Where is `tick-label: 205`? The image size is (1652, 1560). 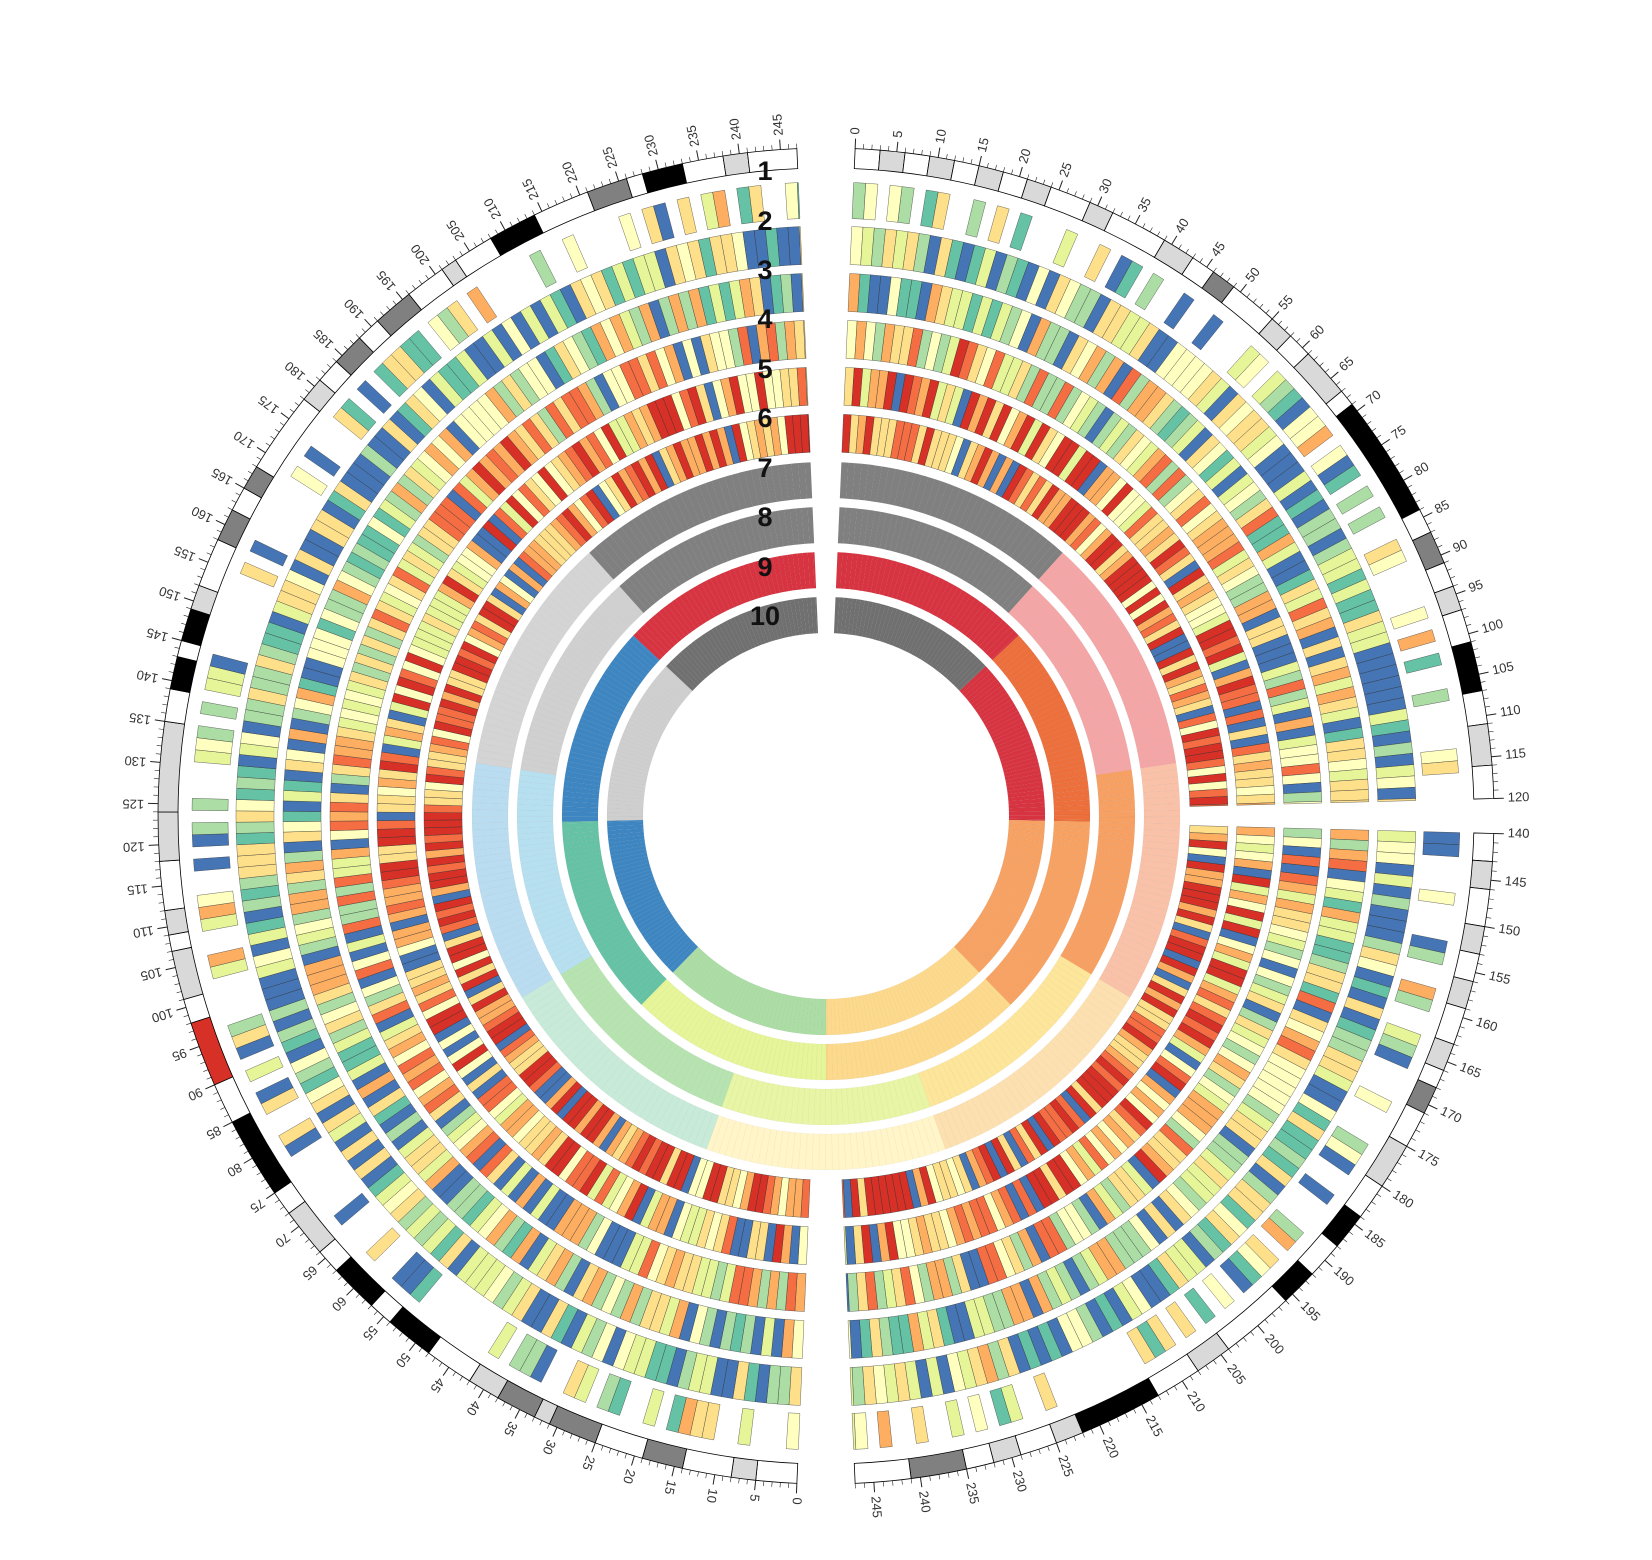
tick-label: 205 is located at coordinates (455, 230).